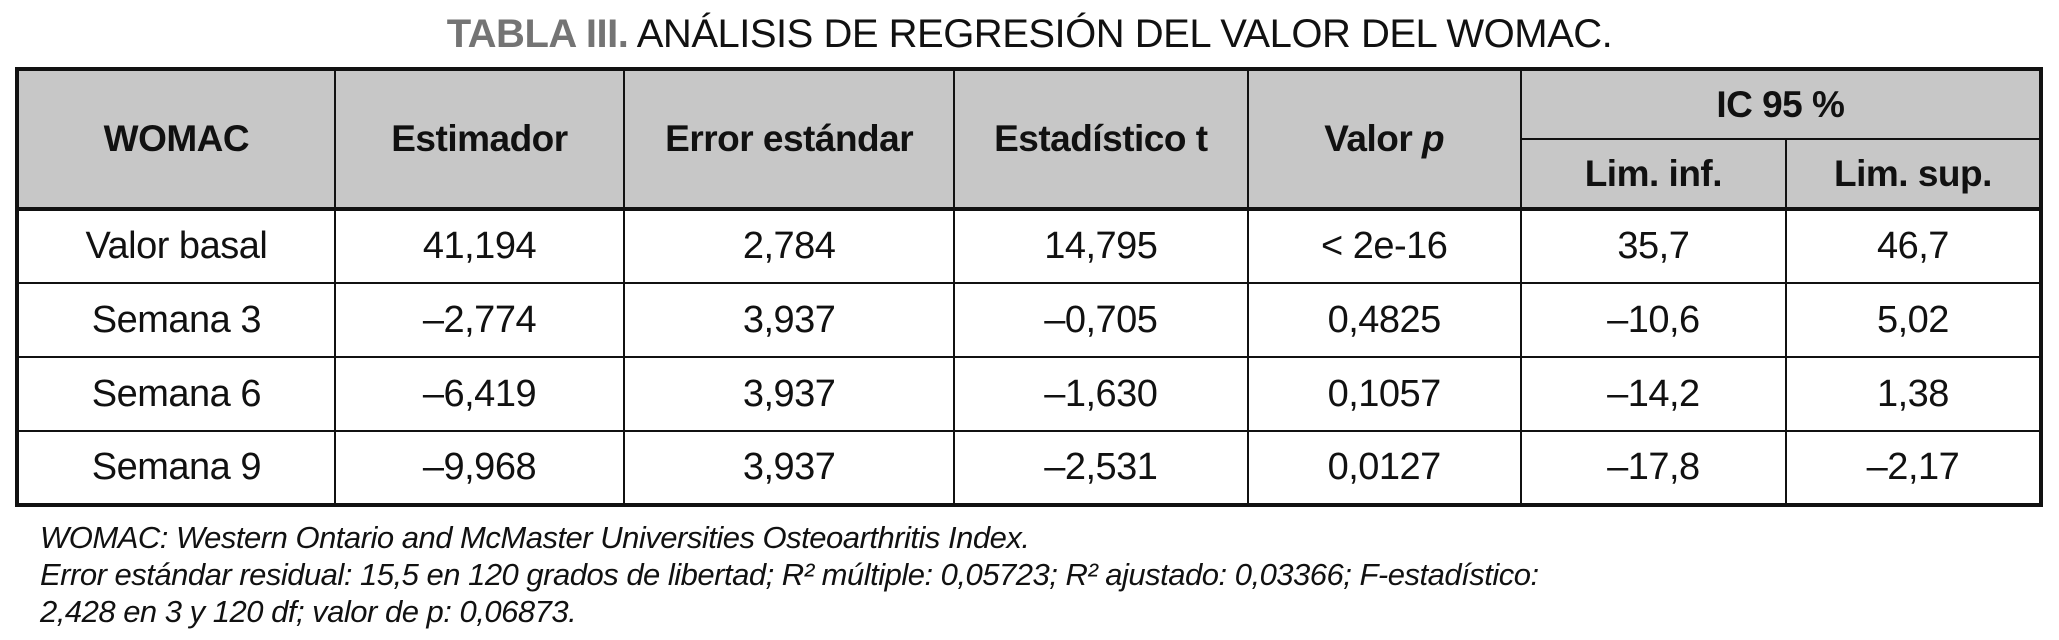 This screenshot has width=2059, height=640. I want to click on cell-lim-sup: –2,17, so click(1913, 468).